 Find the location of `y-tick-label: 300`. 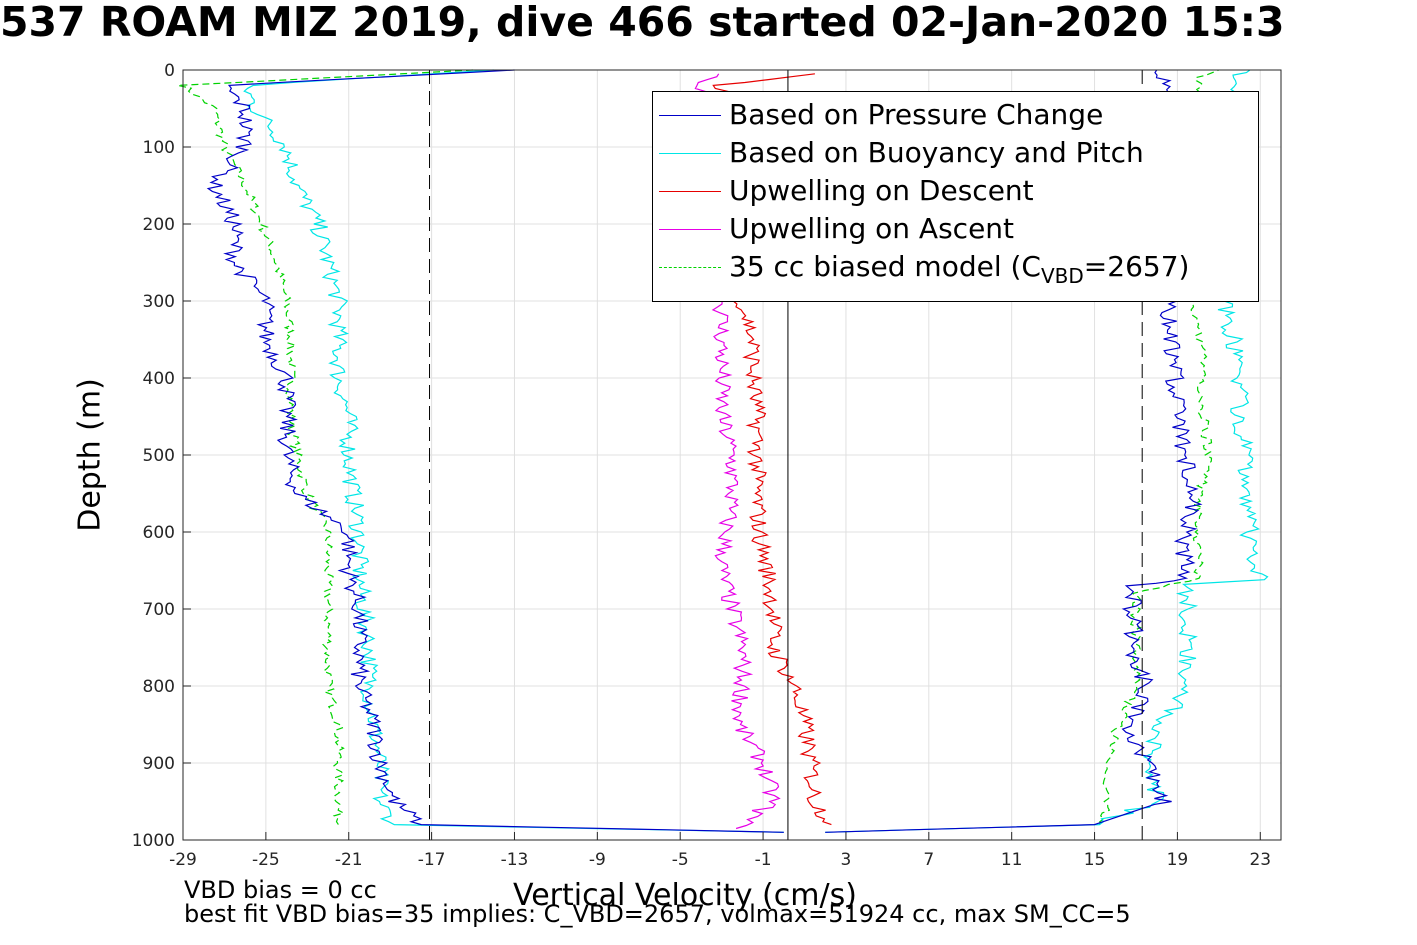

y-tick-label: 300 is located at coordinates (159, 302).